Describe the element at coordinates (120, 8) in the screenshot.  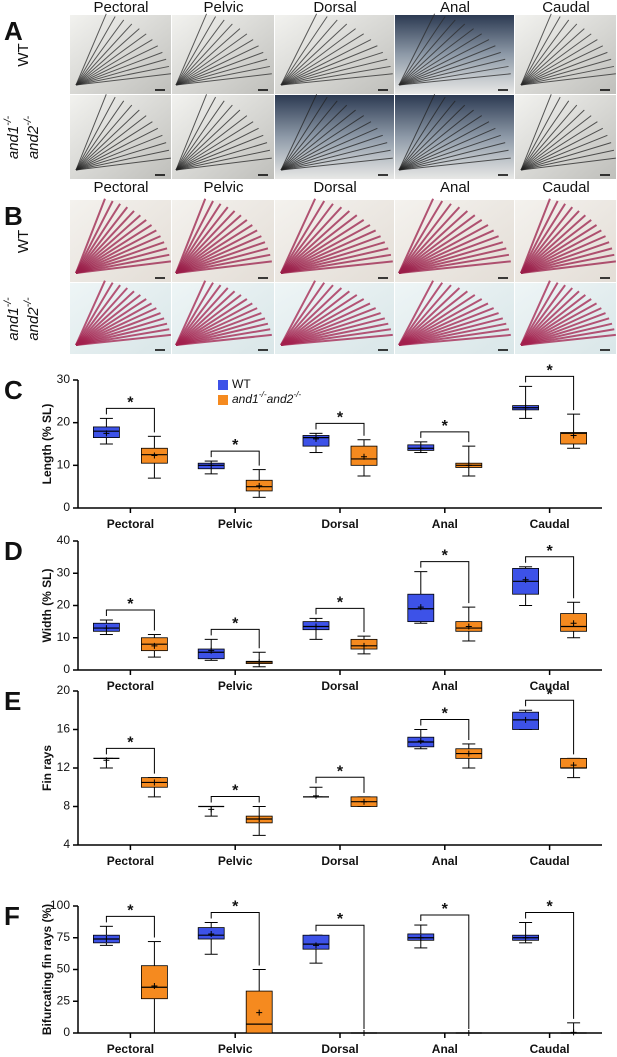
I see `column-label: Pectoral` at that location.